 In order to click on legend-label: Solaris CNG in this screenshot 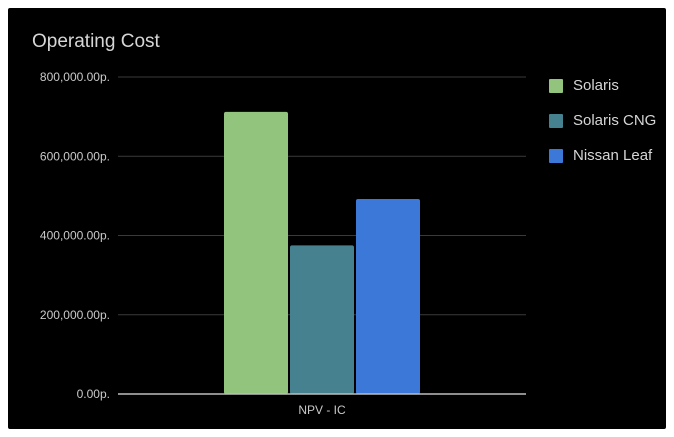, I will do `click(615, 120)`.